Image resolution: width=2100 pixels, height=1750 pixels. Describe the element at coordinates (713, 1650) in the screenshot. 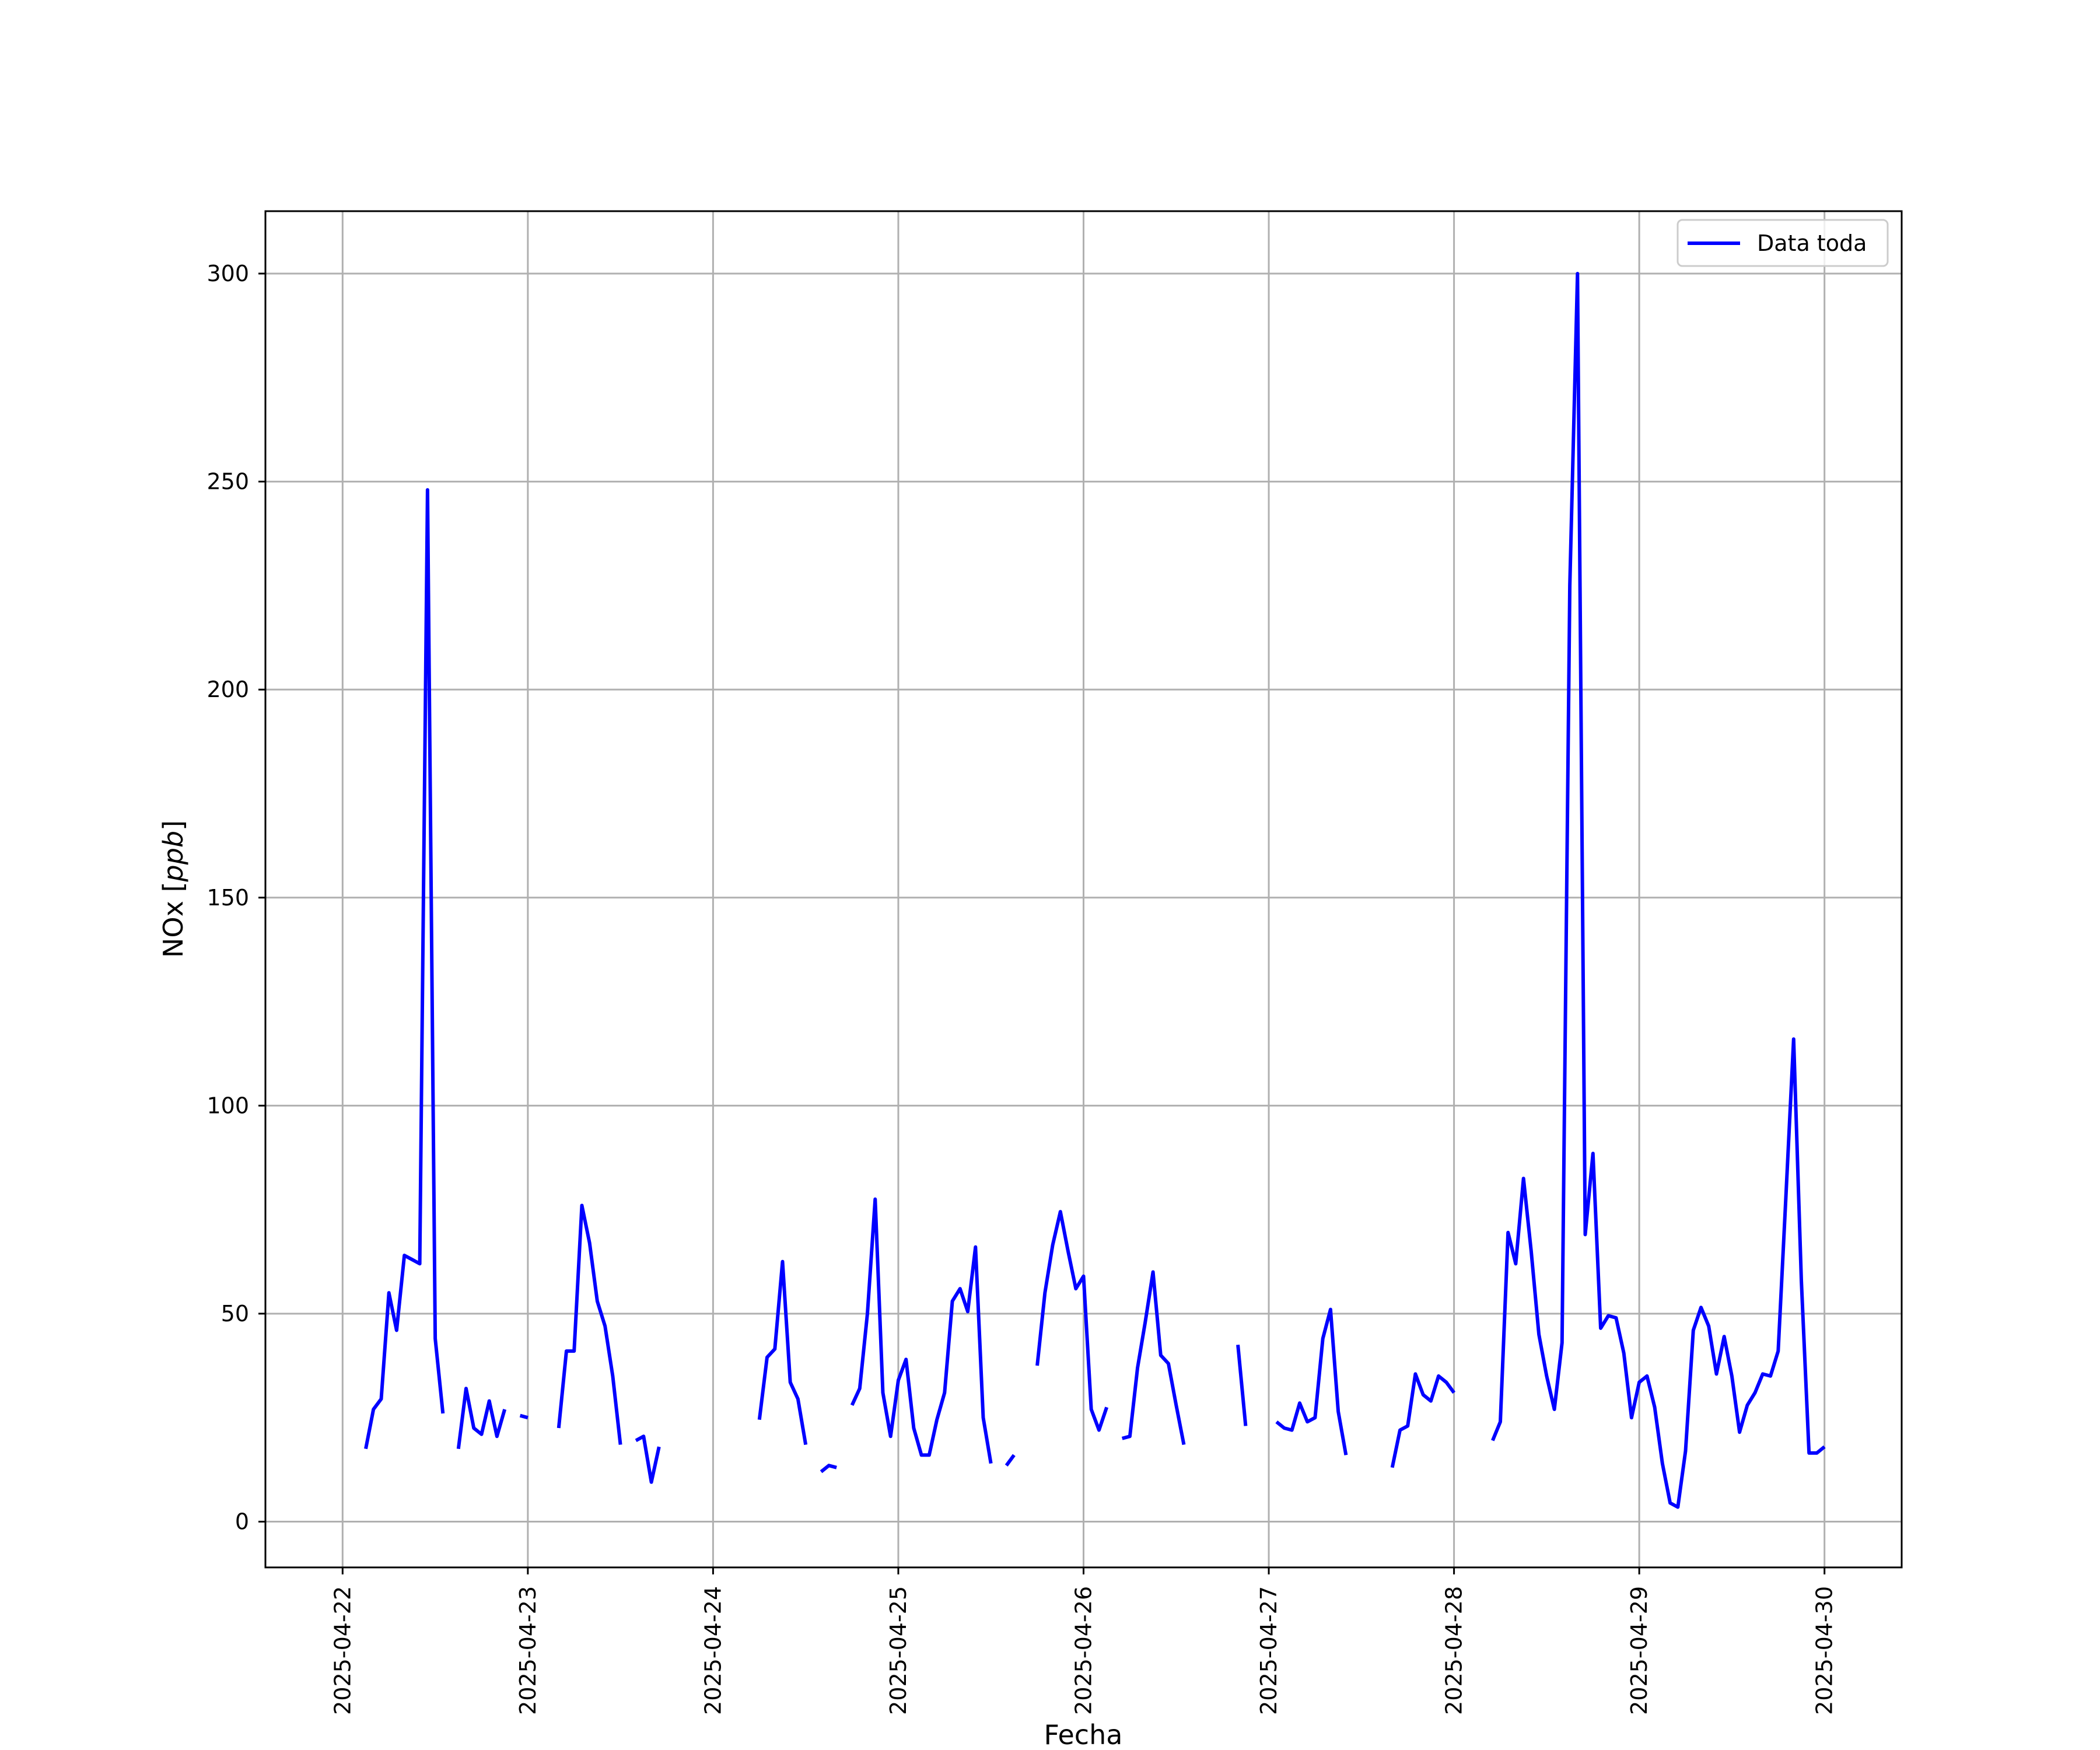

I see `x-tick-label: 2025-04-24` at that location.